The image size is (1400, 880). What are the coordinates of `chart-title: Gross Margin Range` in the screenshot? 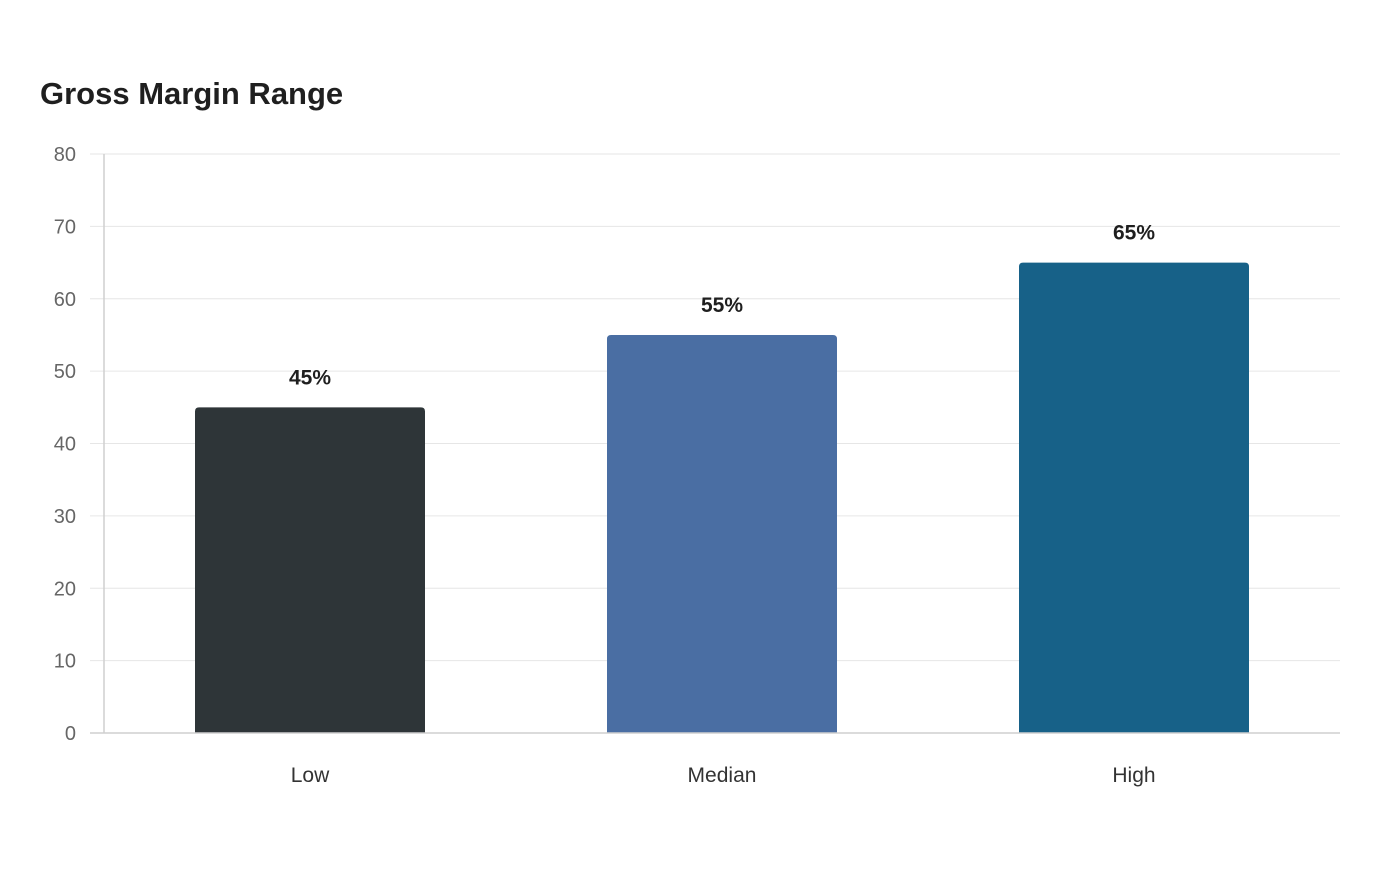 It's located at (192, 93).